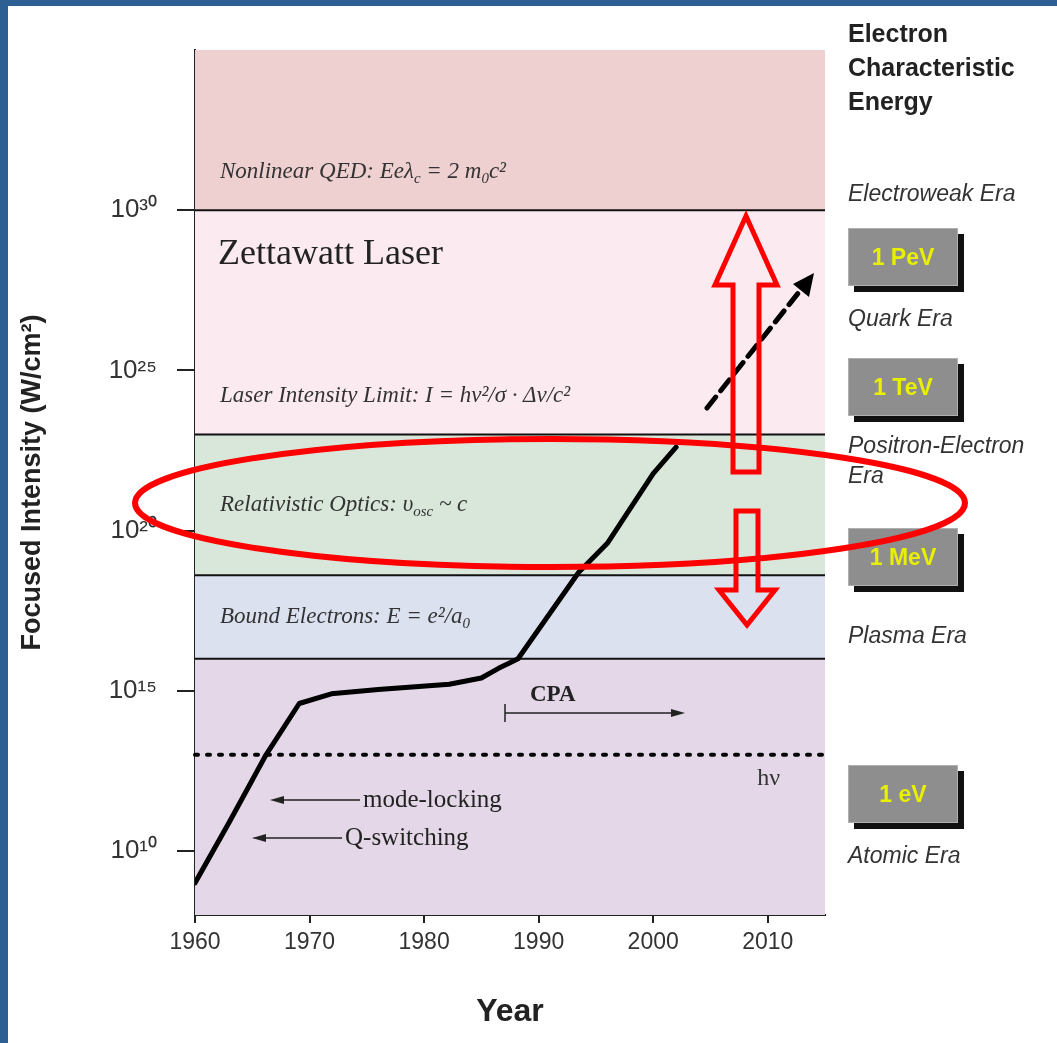 The height and width of the screenshot is (1043, 1057). I want to click on y-tick-label: 10¹⁰, so click(133, 849).